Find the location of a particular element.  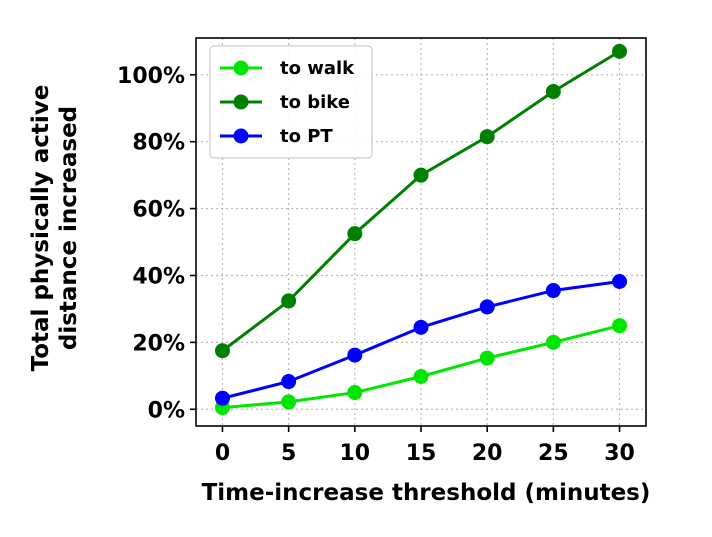

x-axis: 0 5 10 15 20 25 30 is located at coordinates (425, 446).